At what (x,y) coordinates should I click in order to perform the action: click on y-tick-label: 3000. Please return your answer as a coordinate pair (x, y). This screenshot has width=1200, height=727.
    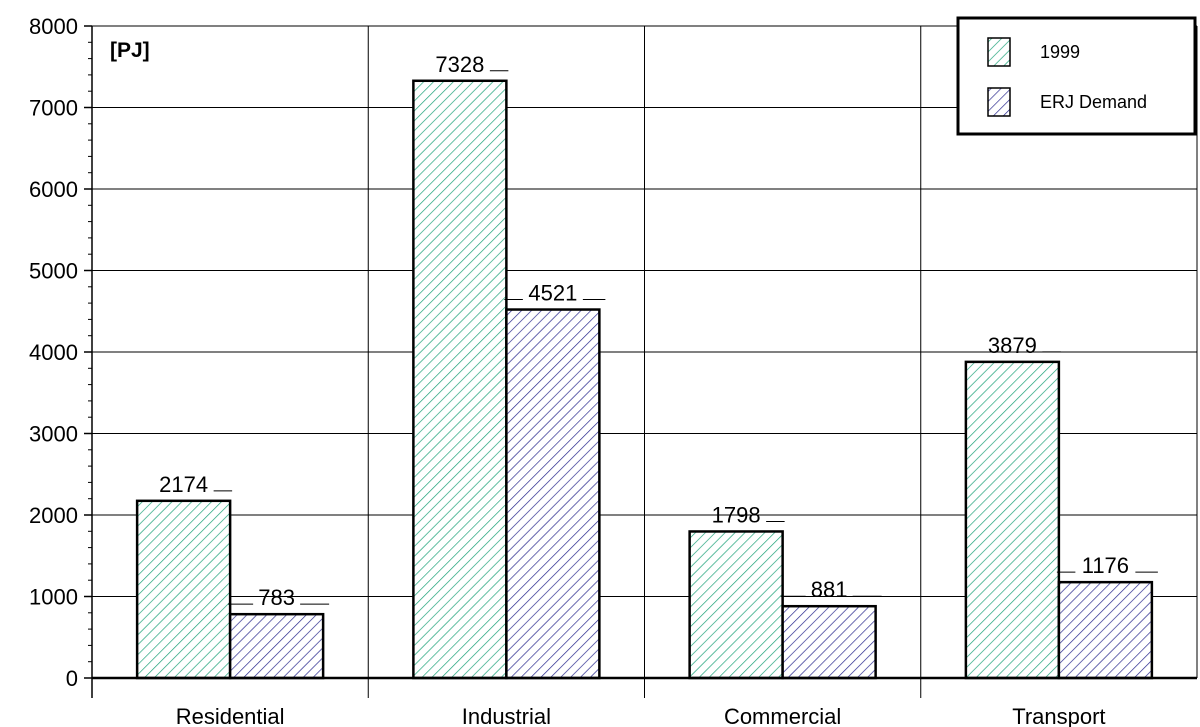
    Looking at the image, I should click on (53, 434).